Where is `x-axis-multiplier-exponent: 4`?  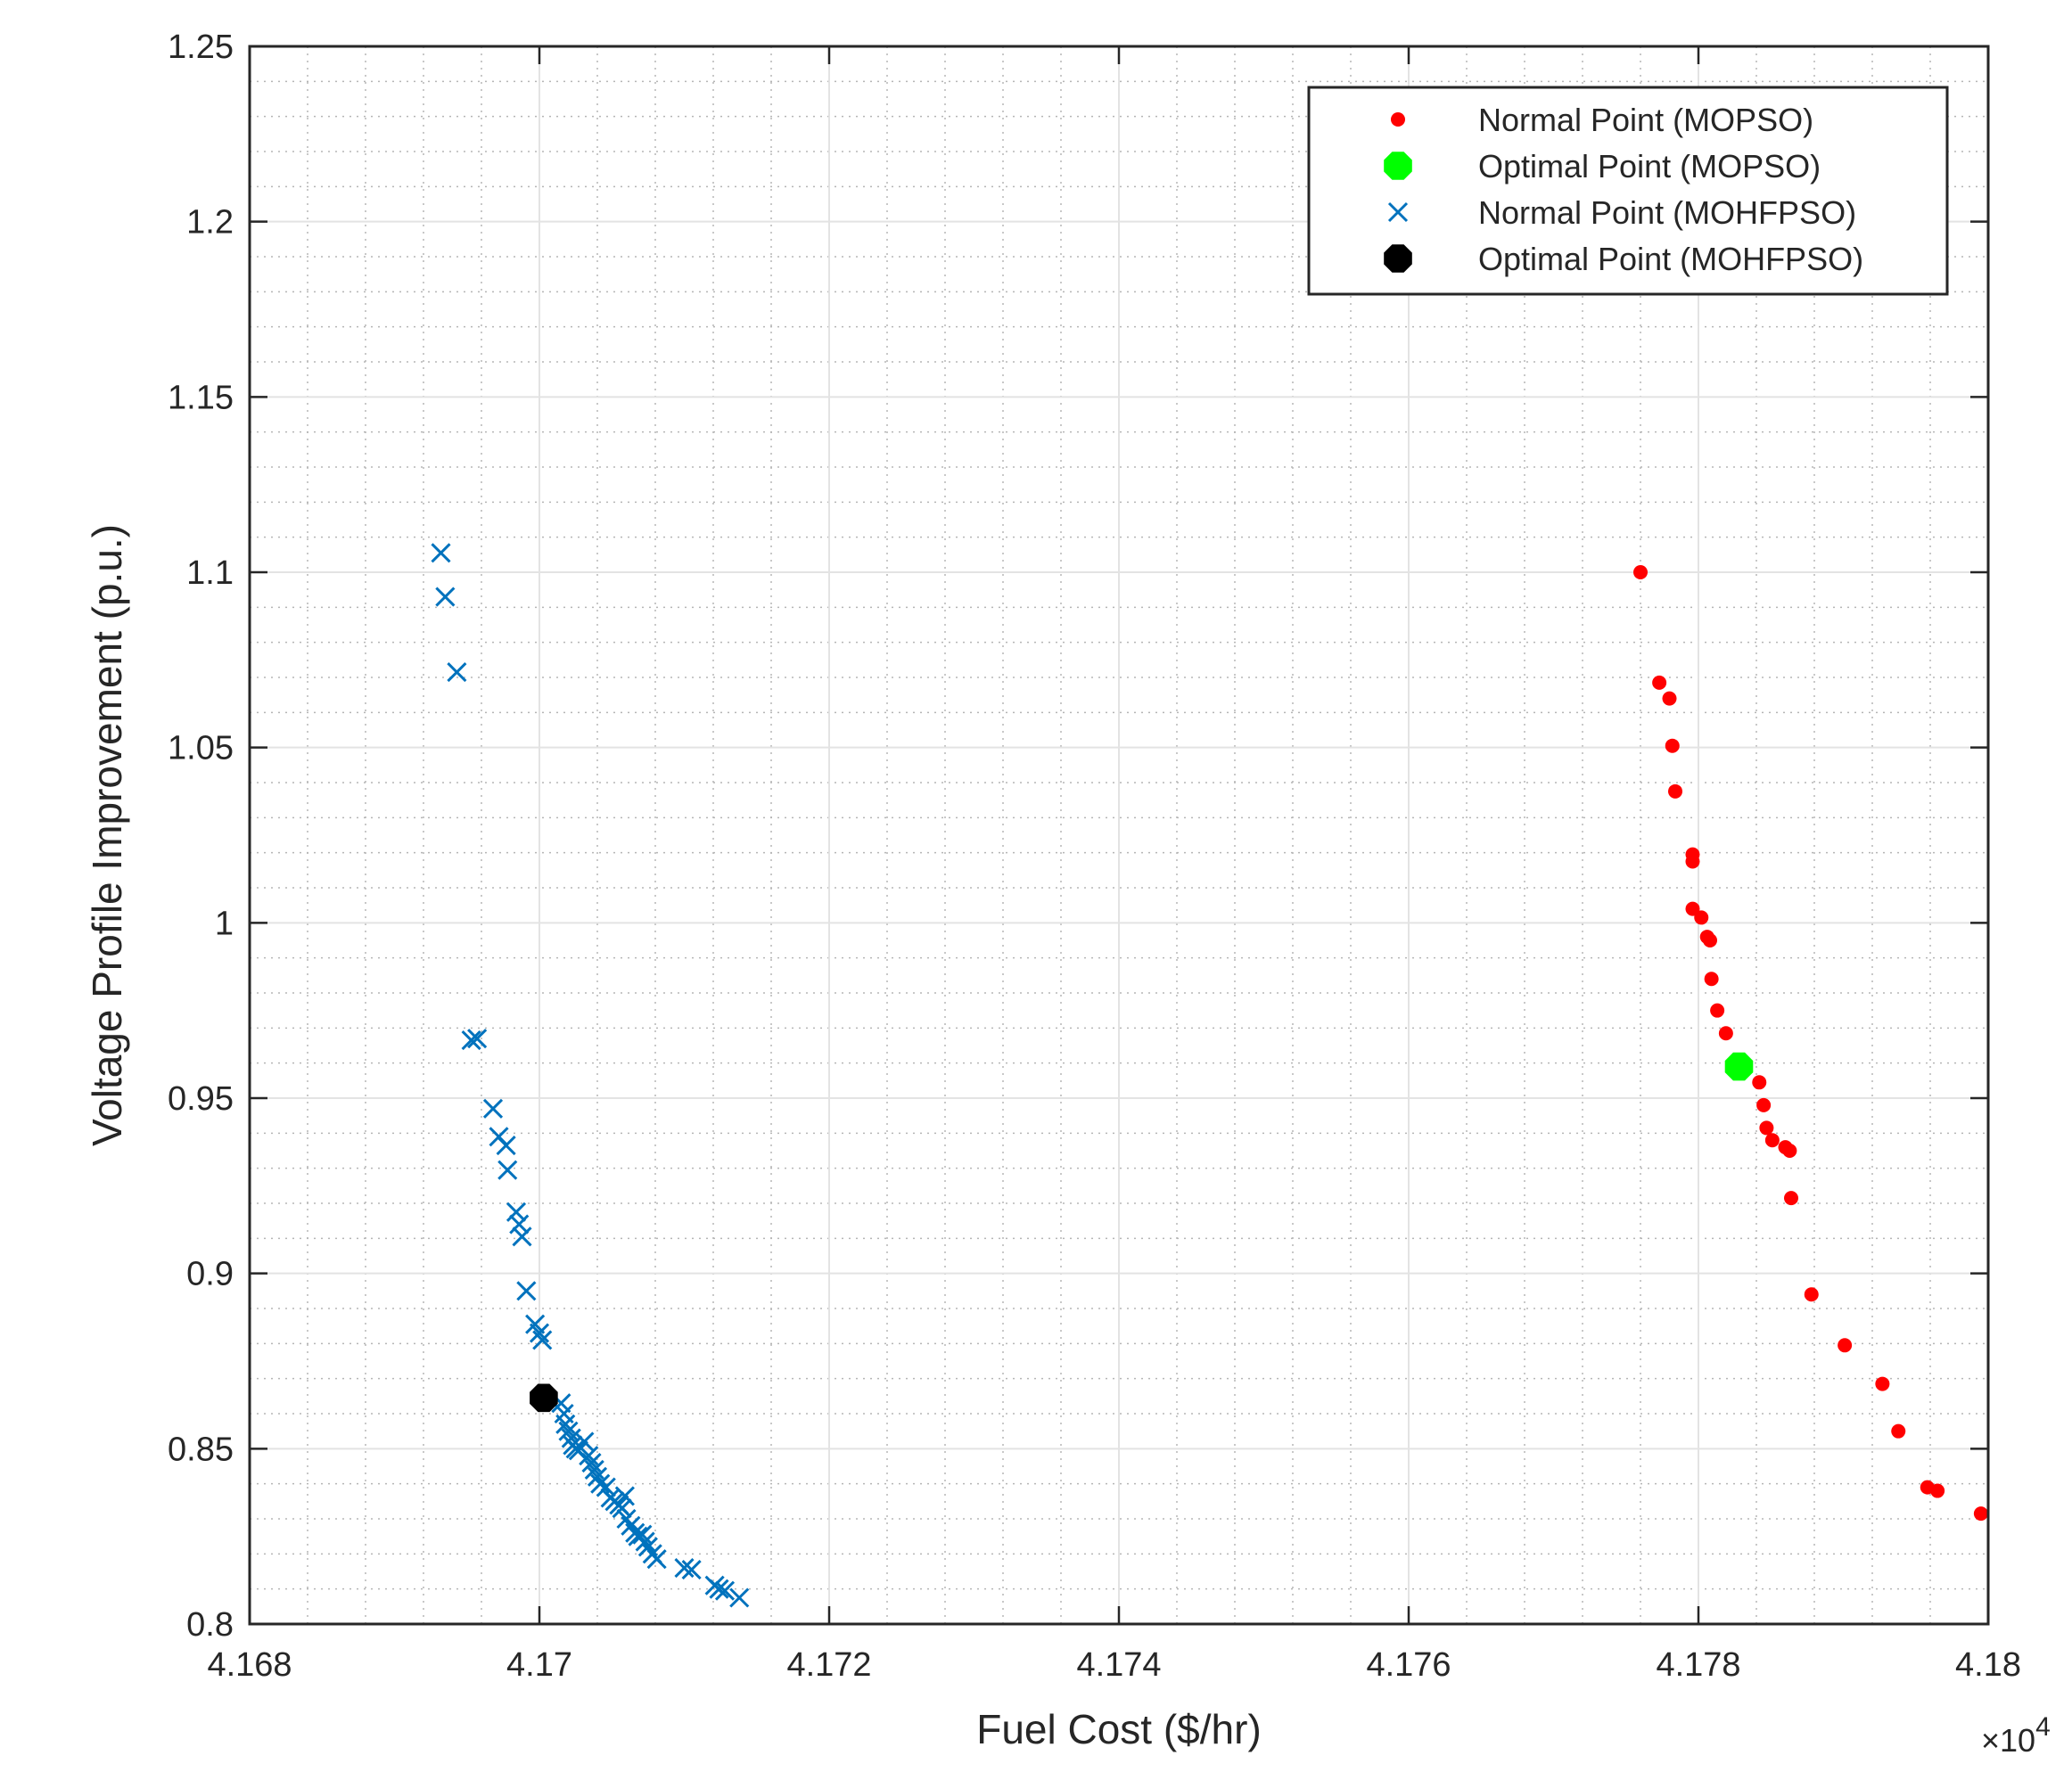 x-axis-multiplier-exponent: 4 is located at coordinates (2043, 1727).